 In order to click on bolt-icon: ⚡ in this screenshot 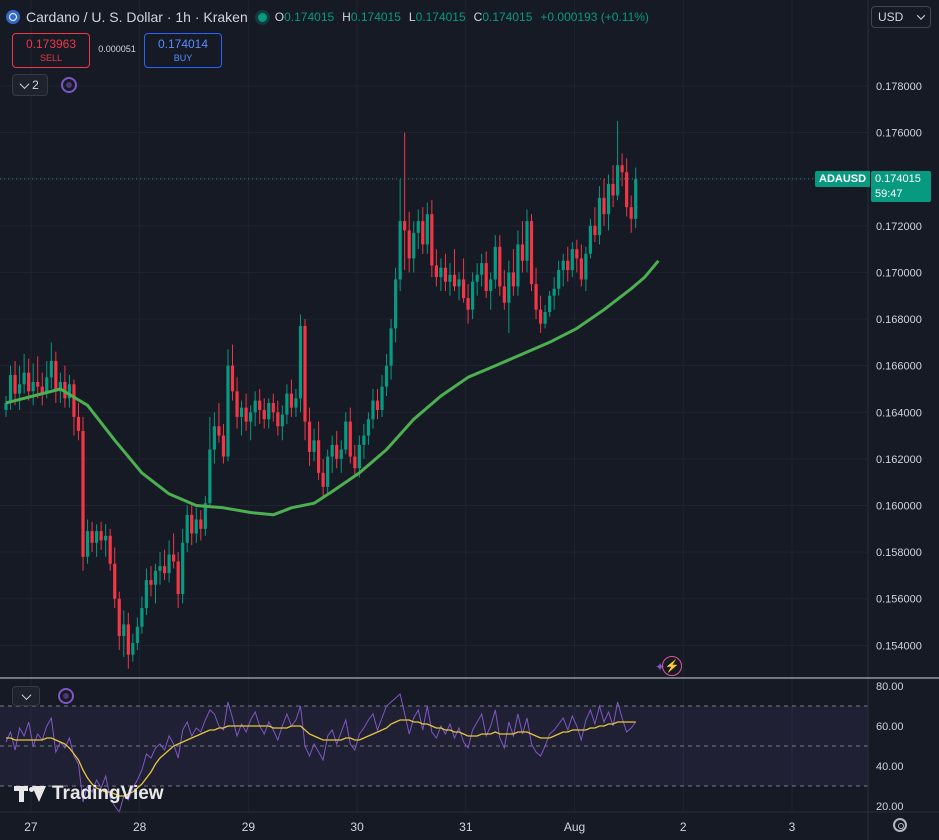, I will do `click(672, 666)`.